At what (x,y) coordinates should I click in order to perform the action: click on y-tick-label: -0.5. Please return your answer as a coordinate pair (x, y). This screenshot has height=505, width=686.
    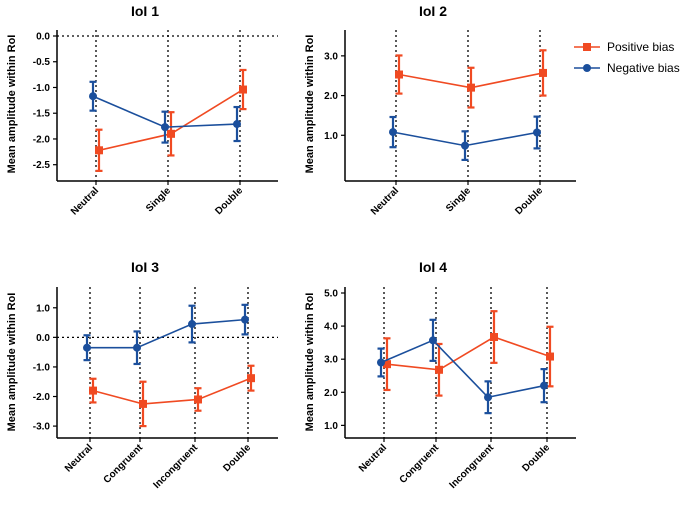
    Looking at the image, I should click on (42, 62).